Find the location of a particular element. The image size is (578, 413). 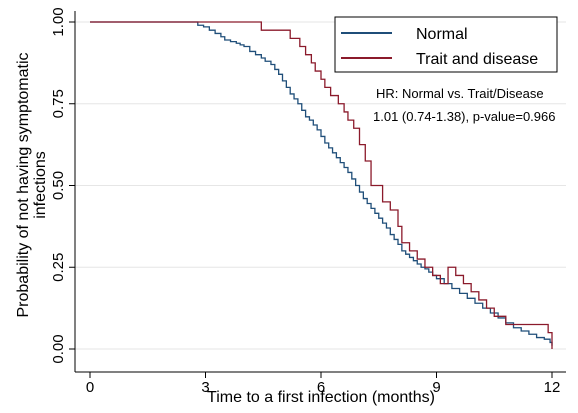

x-tick-label-2: 6 is located at coordinates (321, 387).